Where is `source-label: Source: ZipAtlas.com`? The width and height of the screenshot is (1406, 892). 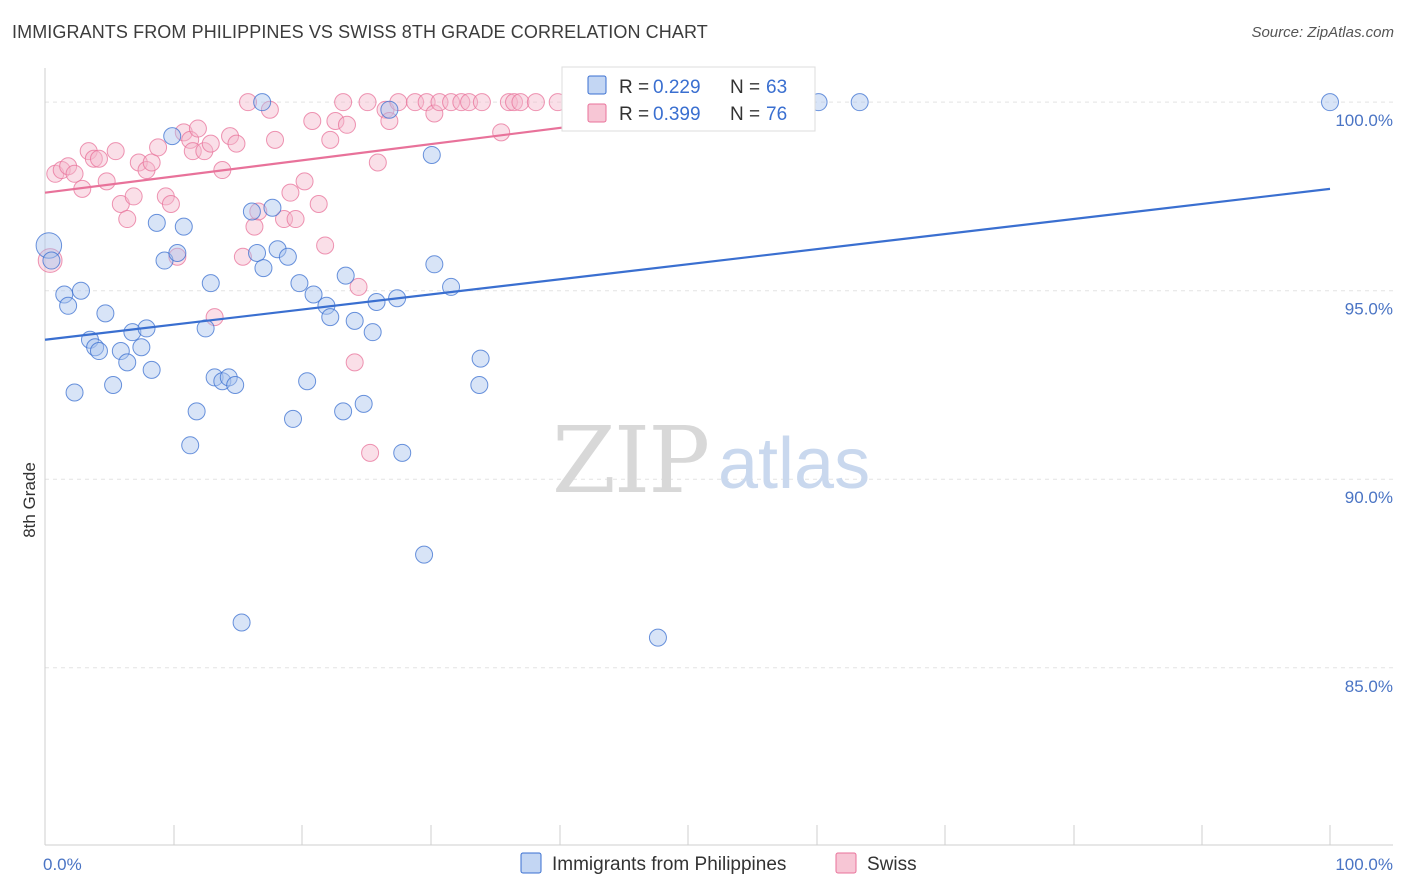 source-label: Source: ZipAtlas.com is located at coordinates (1322, 32).